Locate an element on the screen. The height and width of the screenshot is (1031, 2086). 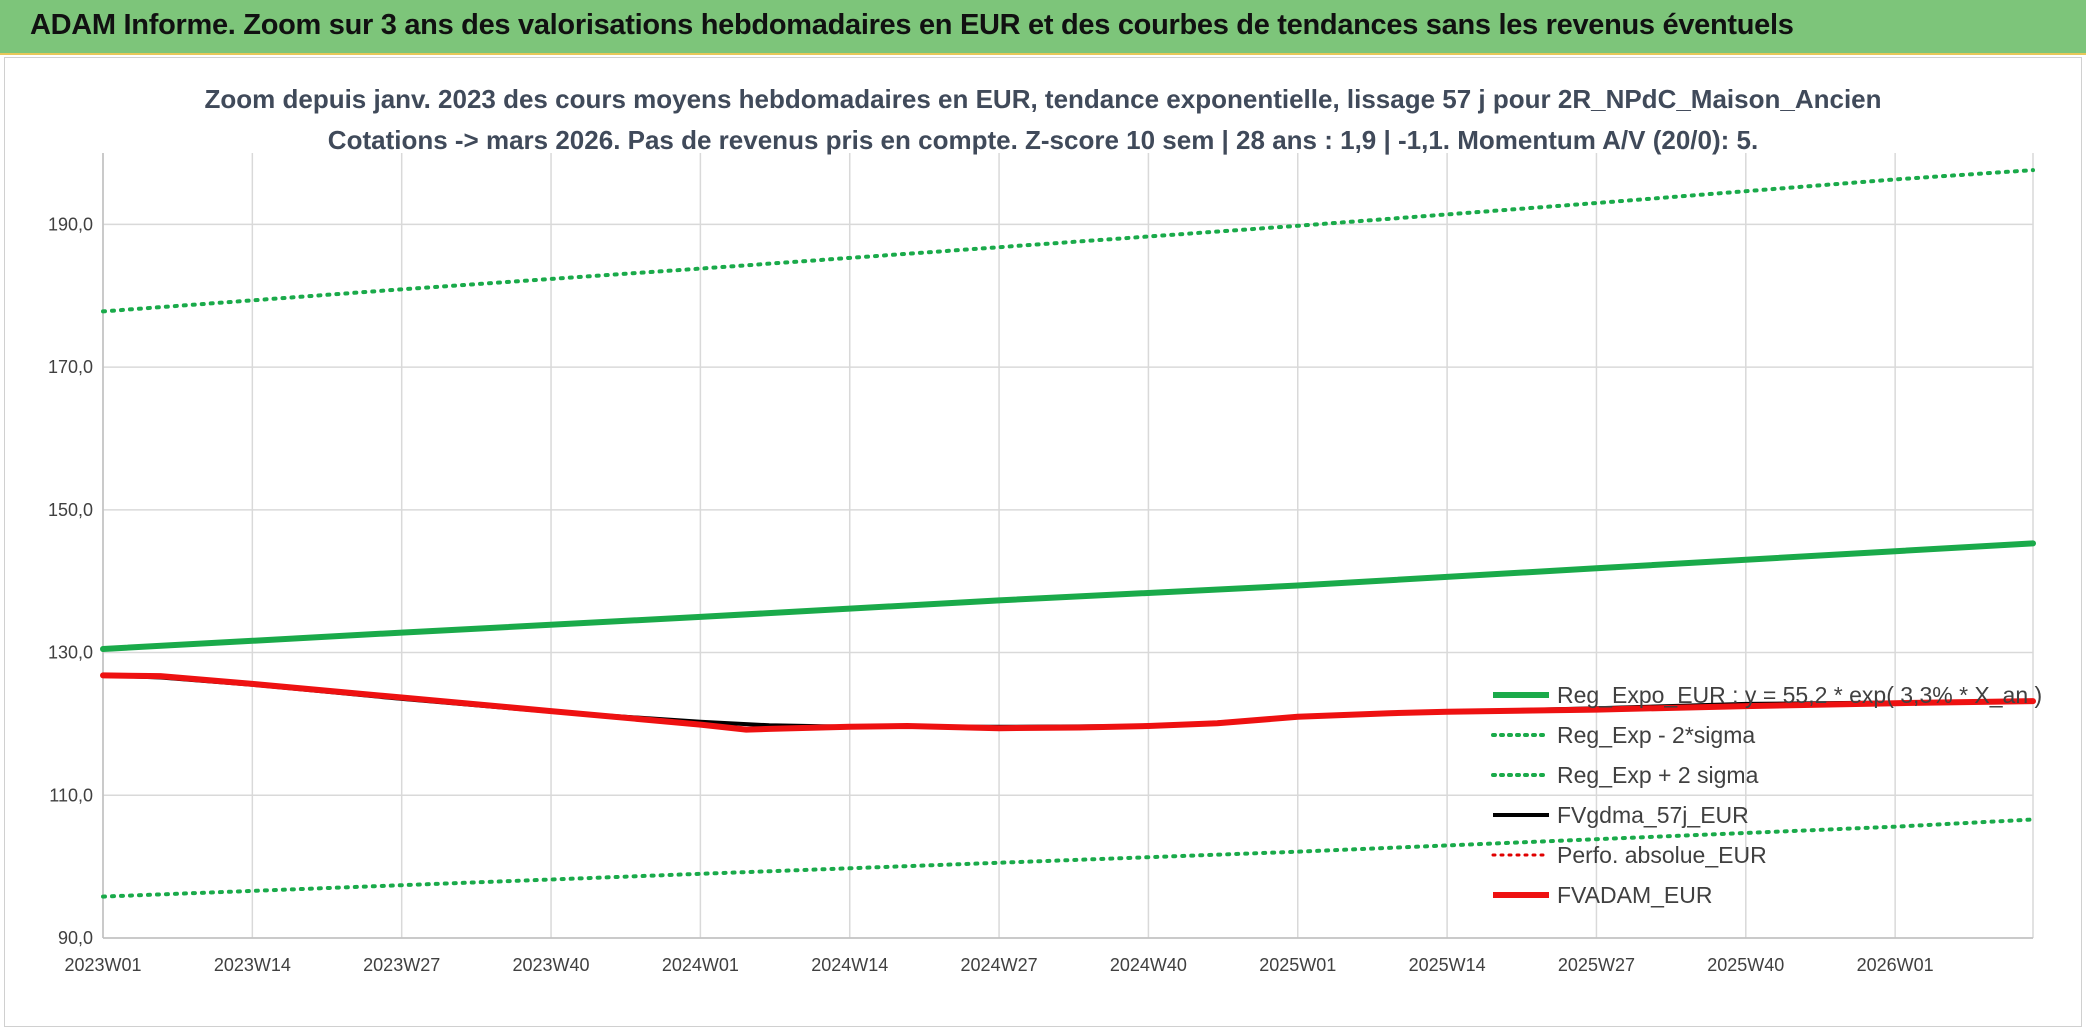
y-tick-label: 110,0 is located at coordinates (71, 795).